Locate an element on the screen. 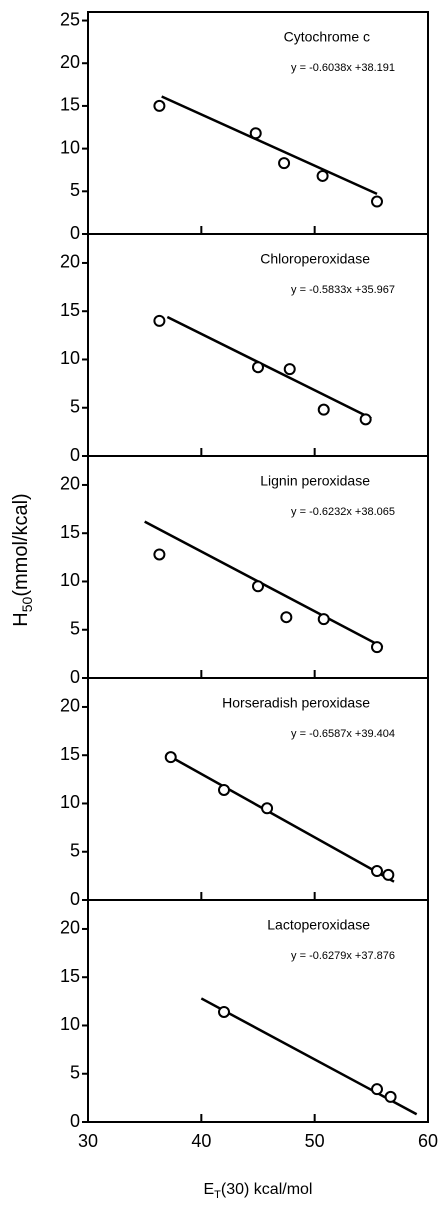 Image resolution: width=438 pixels, height=1215 pixels. panel-title: Horseradish peroxidase is located at coordinates (296, 703).